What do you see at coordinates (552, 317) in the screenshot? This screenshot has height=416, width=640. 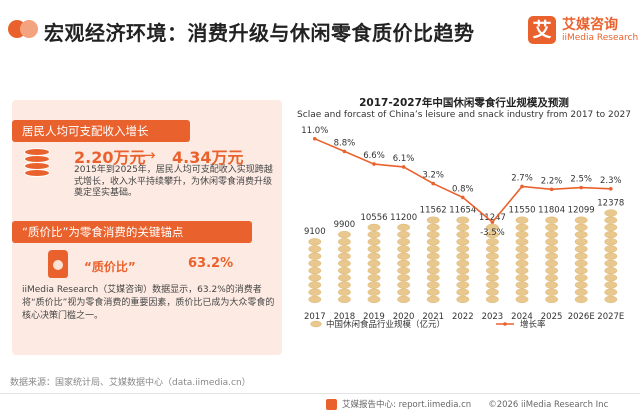 I see `x-tick-label: 2025` at bounding box center [552, 317].